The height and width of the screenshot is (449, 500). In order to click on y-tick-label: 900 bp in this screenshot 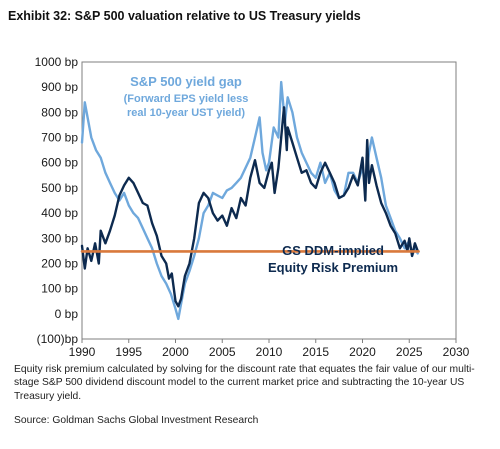, I will do `click(59, 87)`.